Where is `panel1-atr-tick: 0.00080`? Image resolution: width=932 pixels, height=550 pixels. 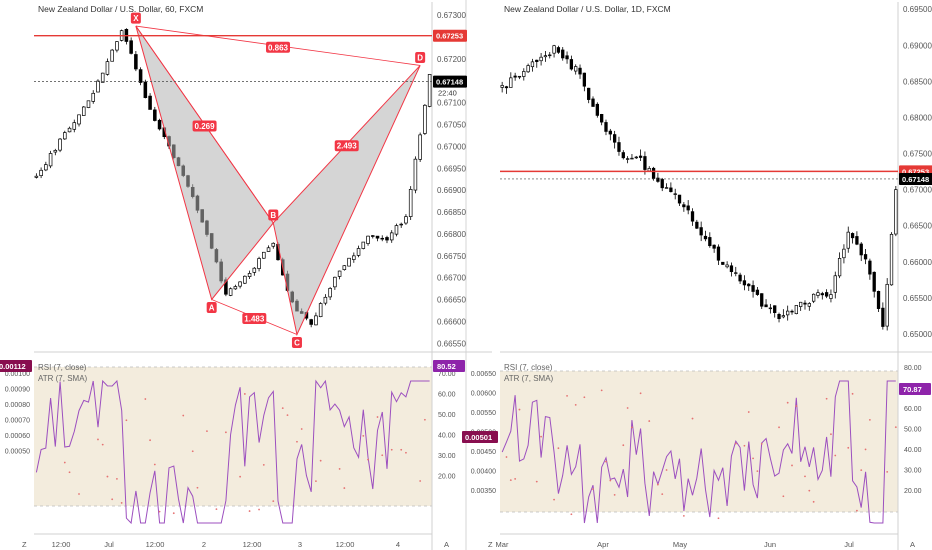
panel1-atr-tick: 0.00080 is located at coordinates (17, 405).